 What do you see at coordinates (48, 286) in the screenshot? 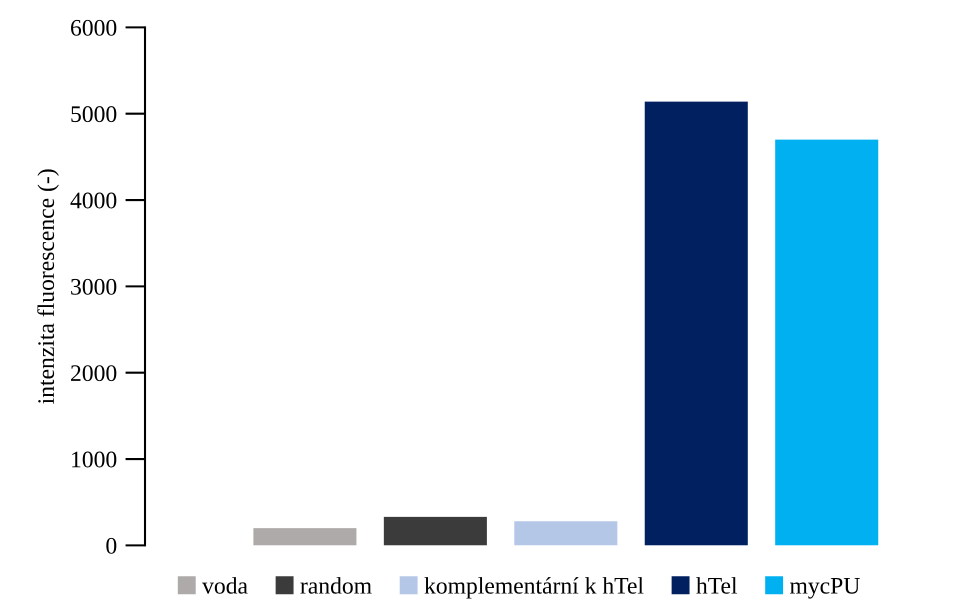
I see `y-axis-title: intenzita fluorescence (-)` at bounding box center [48, 286].